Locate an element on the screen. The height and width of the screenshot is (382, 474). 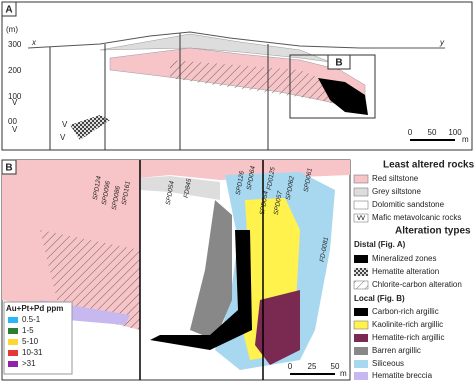
drill-hole: SPD161 is located at coordinates (126, 192).